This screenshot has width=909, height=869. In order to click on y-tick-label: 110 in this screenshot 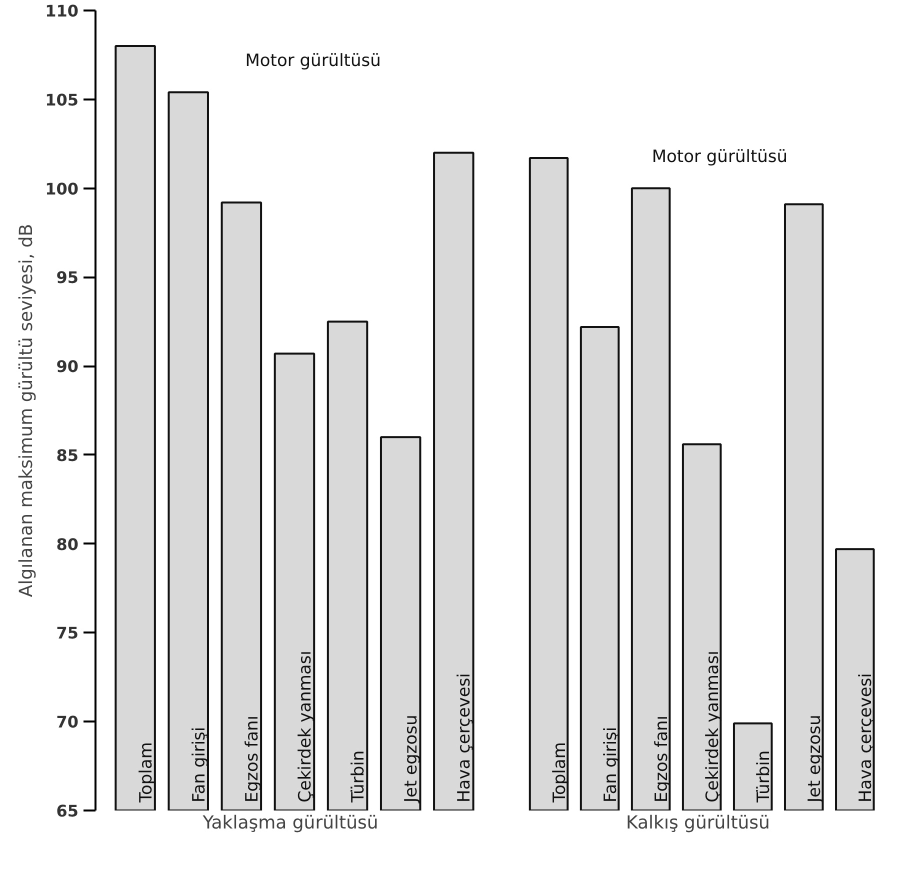, I will do `click(62, 11)`.